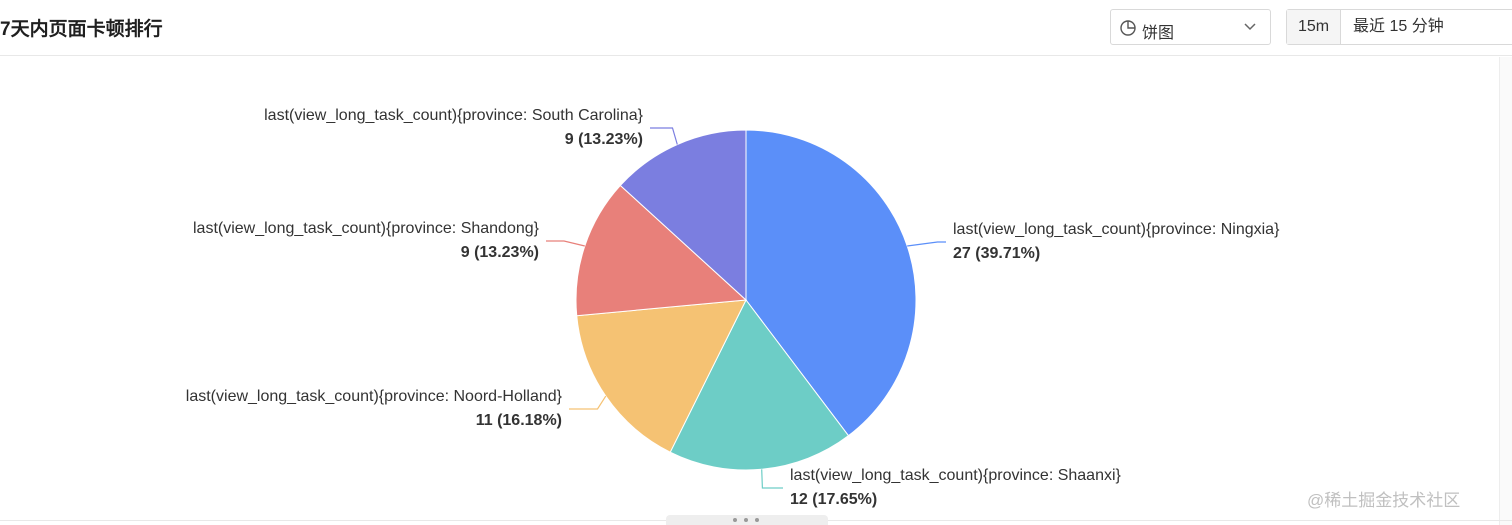 This screenshot has width=1512, height=525. I want to click on slice-label-value: 11 (16.18%), so click(519, 420).